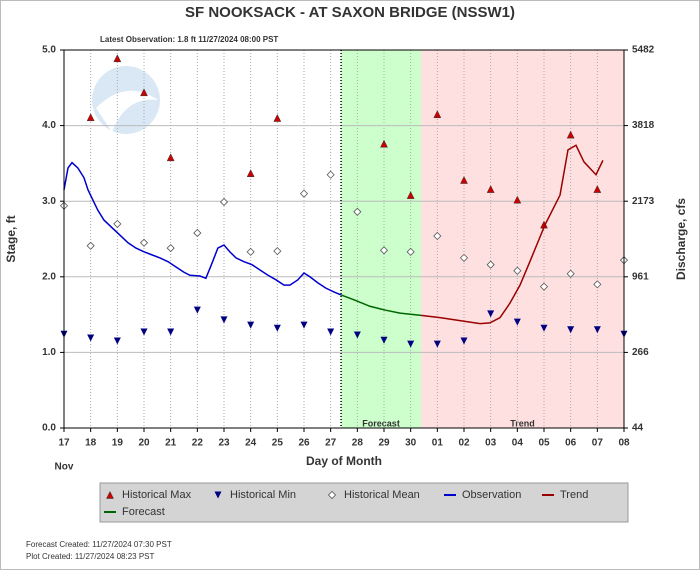 Image resolution: width=700 pixels, height=570 pixels. I want to click on x-tick-label: 08, so click(624, 443).